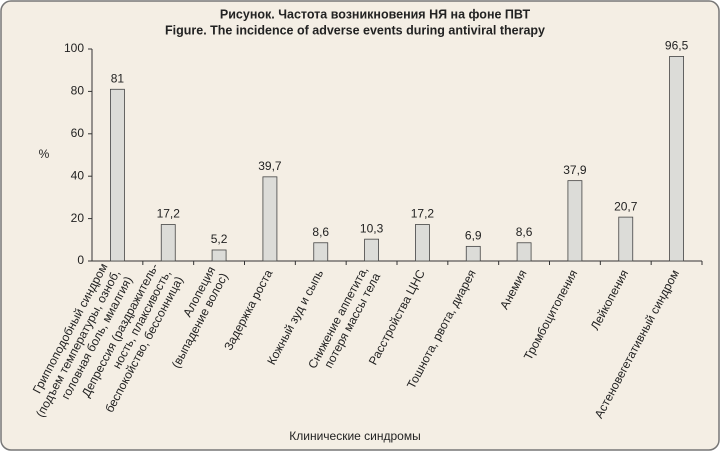  I want to click on y-tick-label: 40, so click(78, 175).